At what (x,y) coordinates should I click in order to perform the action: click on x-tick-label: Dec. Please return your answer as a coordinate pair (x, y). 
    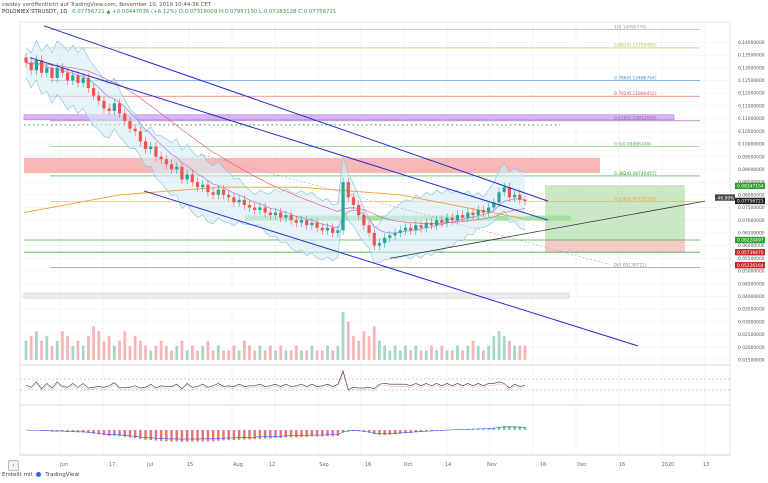
    Looking at the image, I should click on (582, 465).